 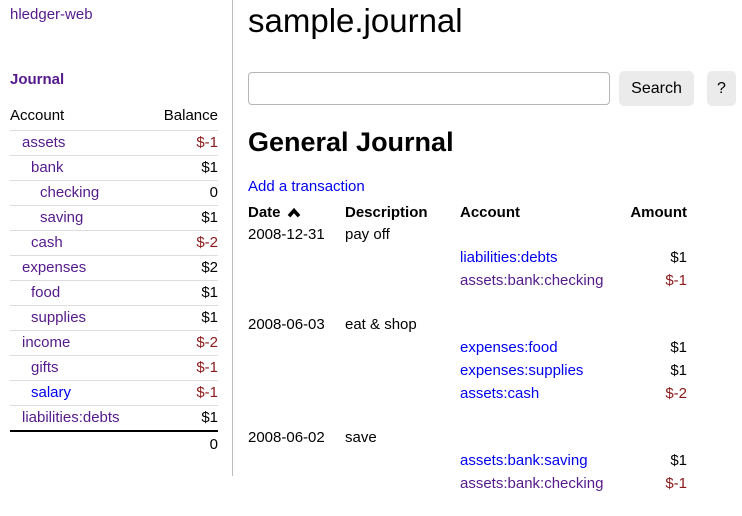 I want to click on sidebar-account-link: assets, so click(x=44, y=142).